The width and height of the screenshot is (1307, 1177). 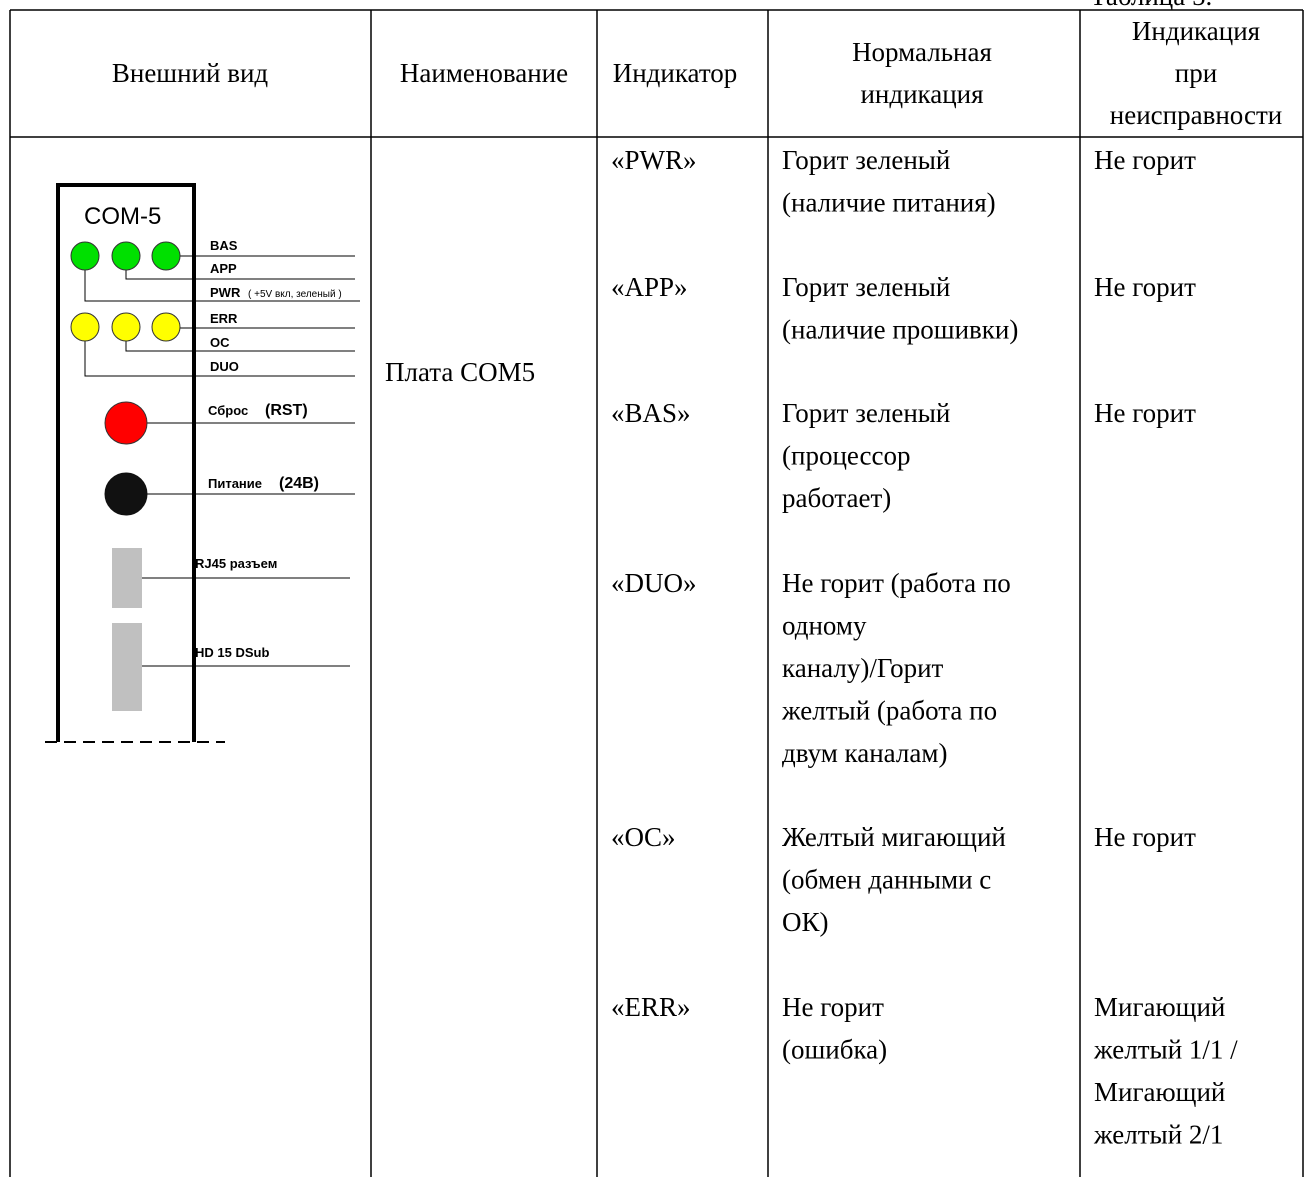 What do you see at coordinates (1151, 5) in the screenshot?
I see `caption: Таблица 5.` at bounding box center [1151, 5].